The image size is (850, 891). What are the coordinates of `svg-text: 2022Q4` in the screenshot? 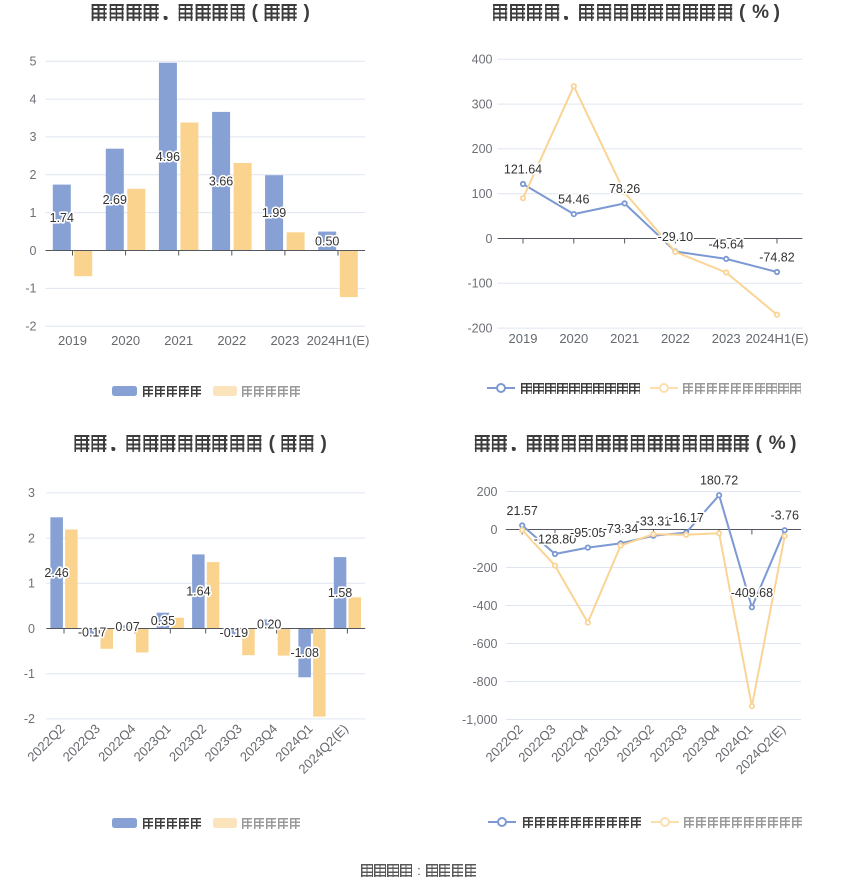 It's located at (116, 742).